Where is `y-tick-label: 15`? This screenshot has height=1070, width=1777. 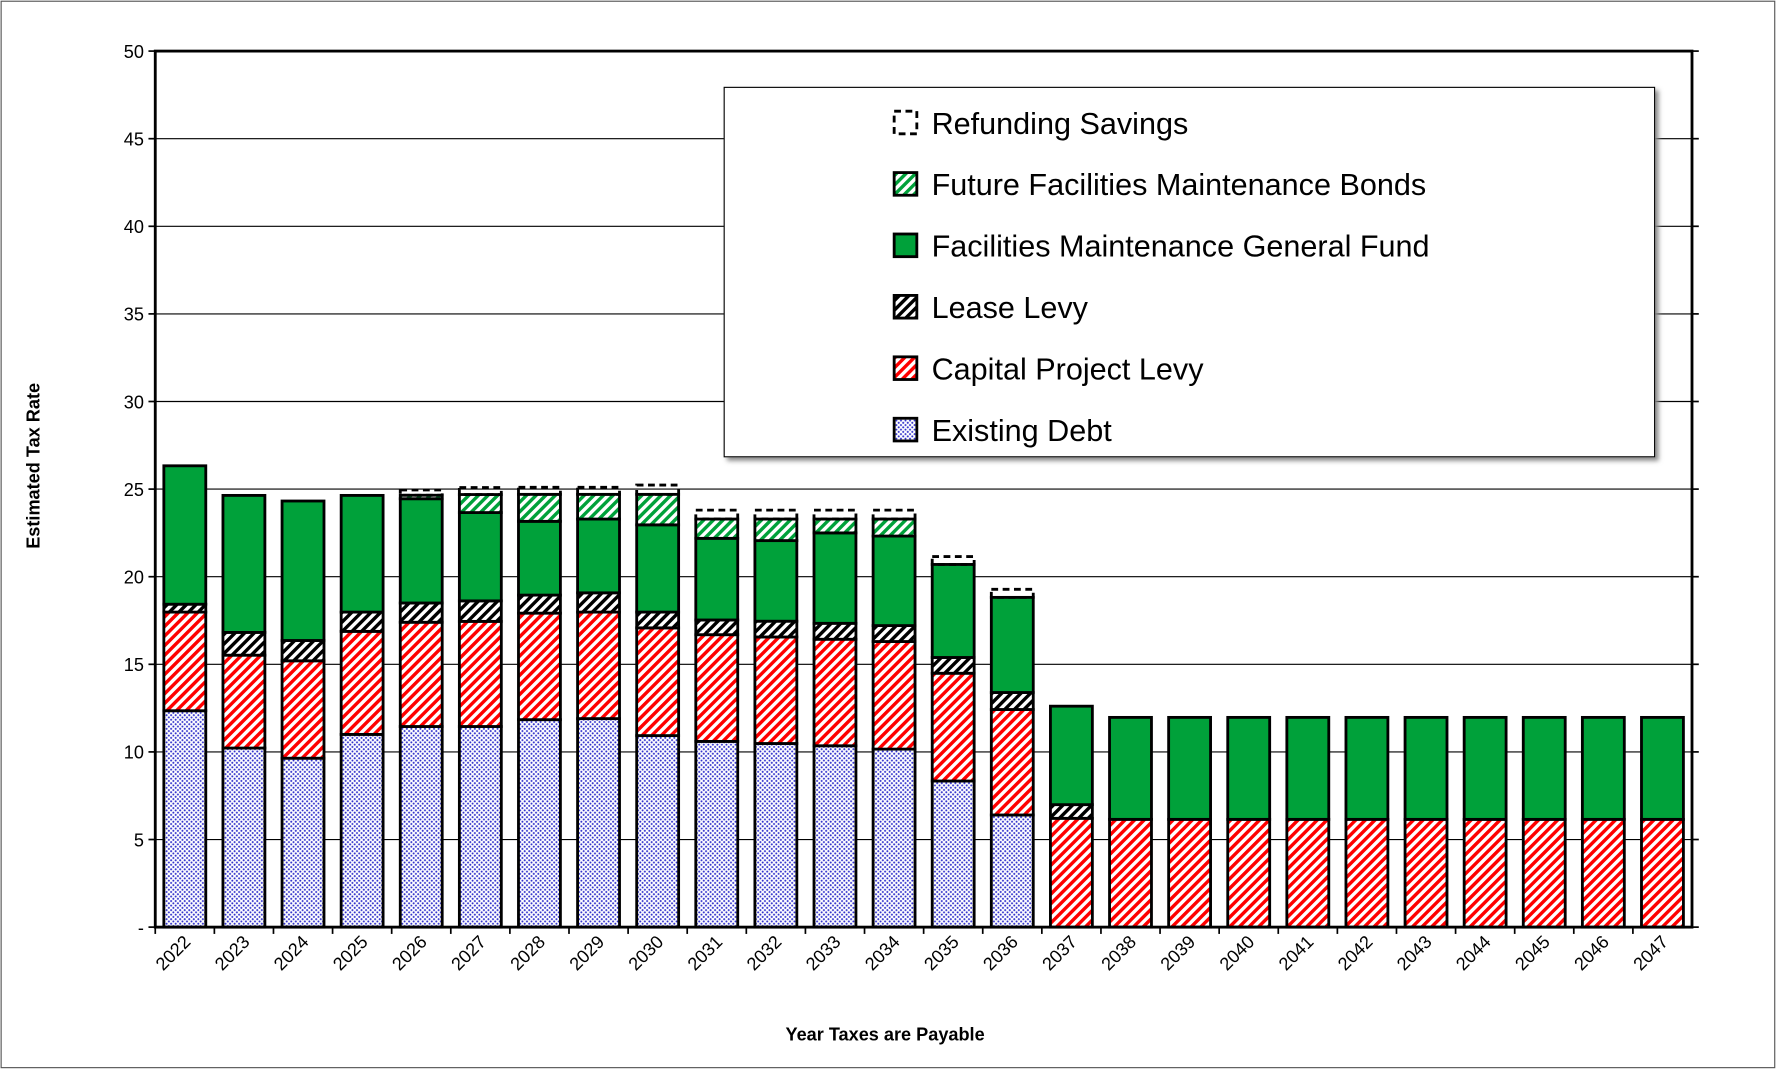
y-tick-label: 15 is located at coordinates (134, 665).